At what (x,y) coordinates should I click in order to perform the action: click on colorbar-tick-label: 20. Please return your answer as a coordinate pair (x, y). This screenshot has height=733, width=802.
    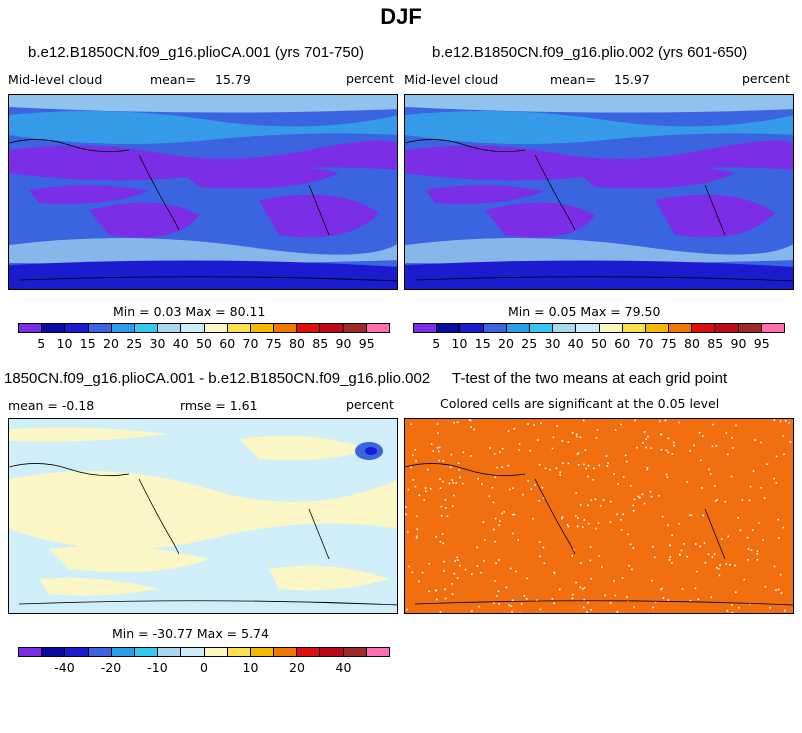
    Looking at the image, I should click on (506, 343).